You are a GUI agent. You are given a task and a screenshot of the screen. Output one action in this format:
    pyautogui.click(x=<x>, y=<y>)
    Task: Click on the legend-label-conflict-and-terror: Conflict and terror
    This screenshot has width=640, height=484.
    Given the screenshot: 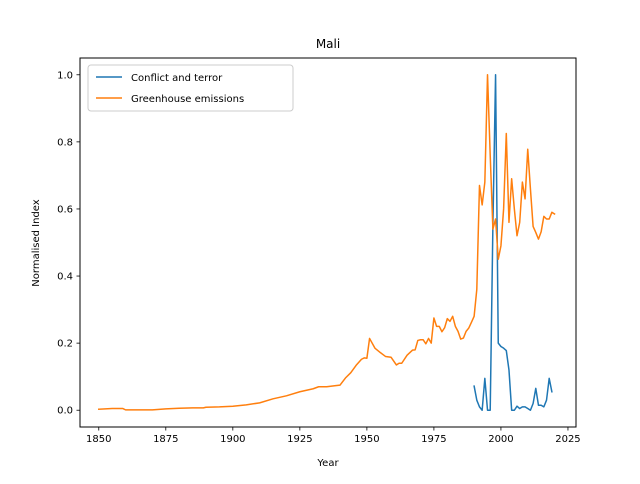 What is the action you would take?
    pyautogui.click(x=177, y=78)
    